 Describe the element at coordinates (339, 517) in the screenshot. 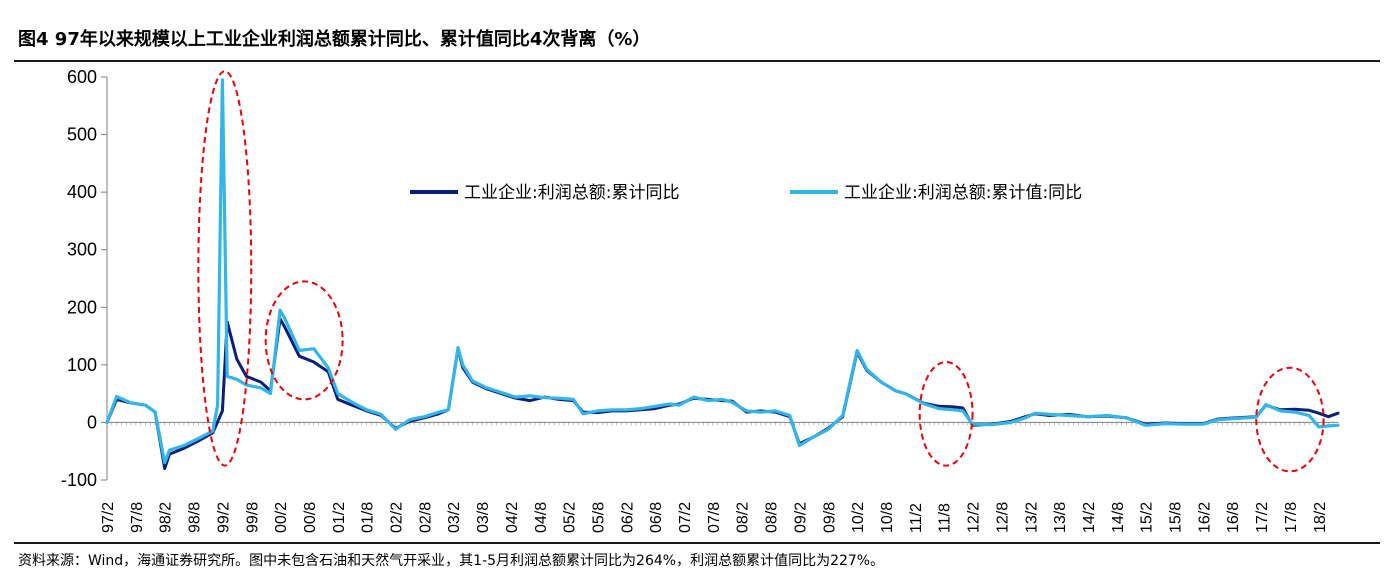

I see `x-tick-label: 01/2` at that location.